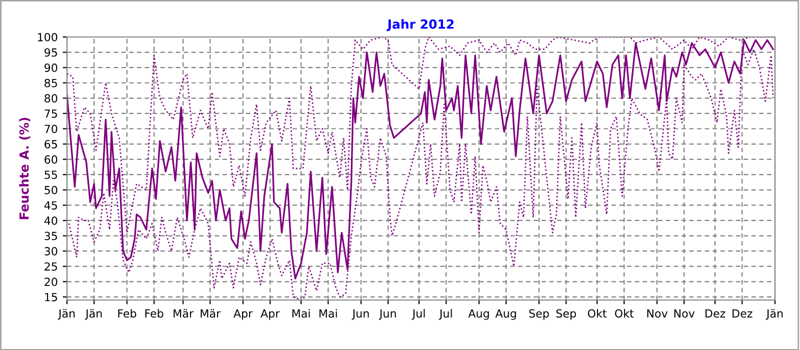 This screenshot has height=350, width=800. What do you see at coordinates (51, 251) in the screenshot?
I see `y-tick-label: 30` at bounding box center [51, 251].